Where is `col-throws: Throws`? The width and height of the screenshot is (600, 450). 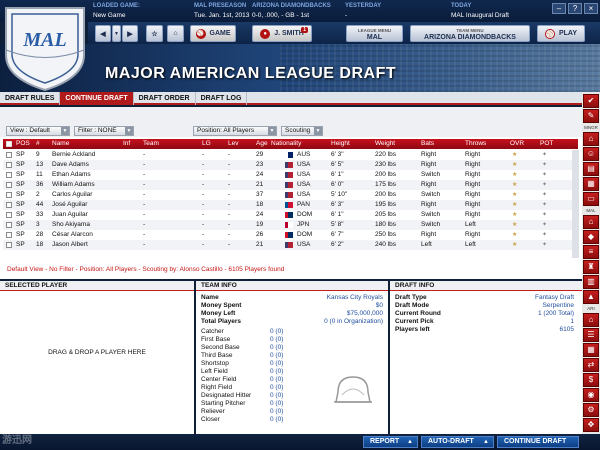 col-throws: Throws is located at coordinates (476, 143).